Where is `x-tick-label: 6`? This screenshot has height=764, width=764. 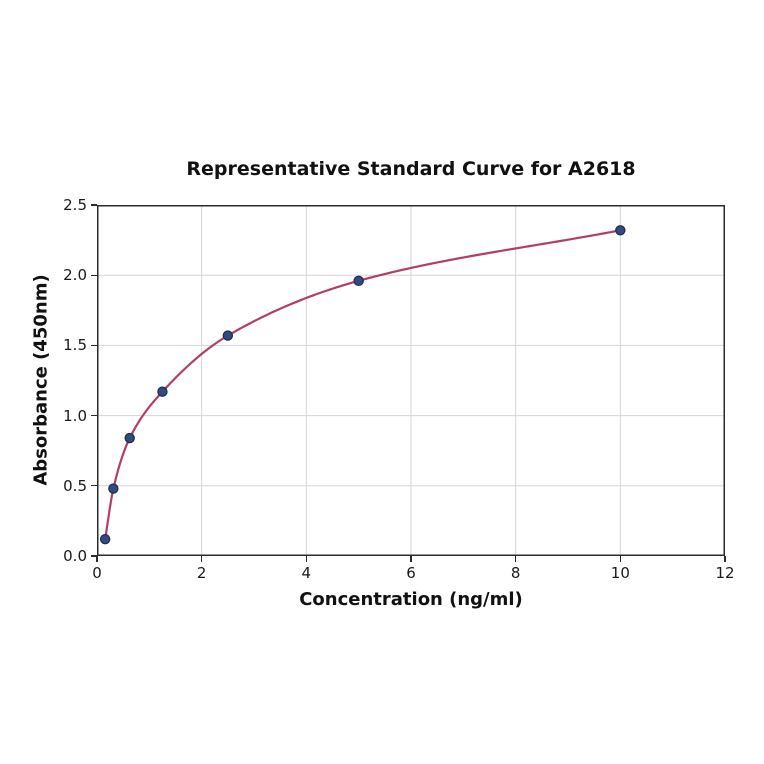 x-tick-label: 6 is located at coordinates (411, 573).